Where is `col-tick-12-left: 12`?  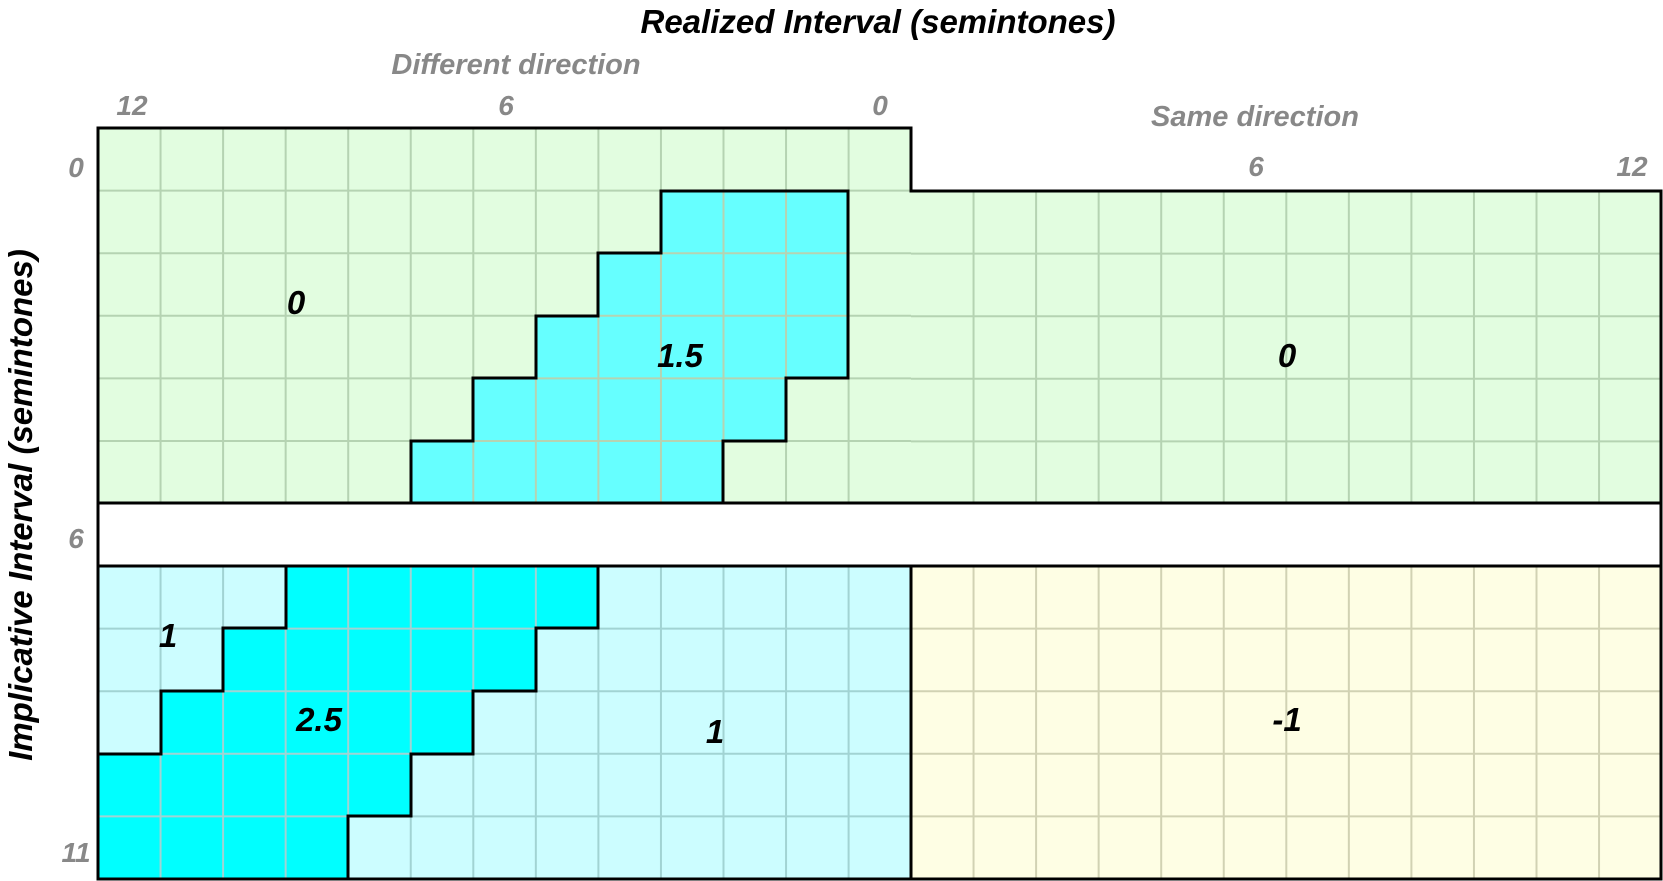 col-tick-12-left: 12 is located at coordinates (132, 105).